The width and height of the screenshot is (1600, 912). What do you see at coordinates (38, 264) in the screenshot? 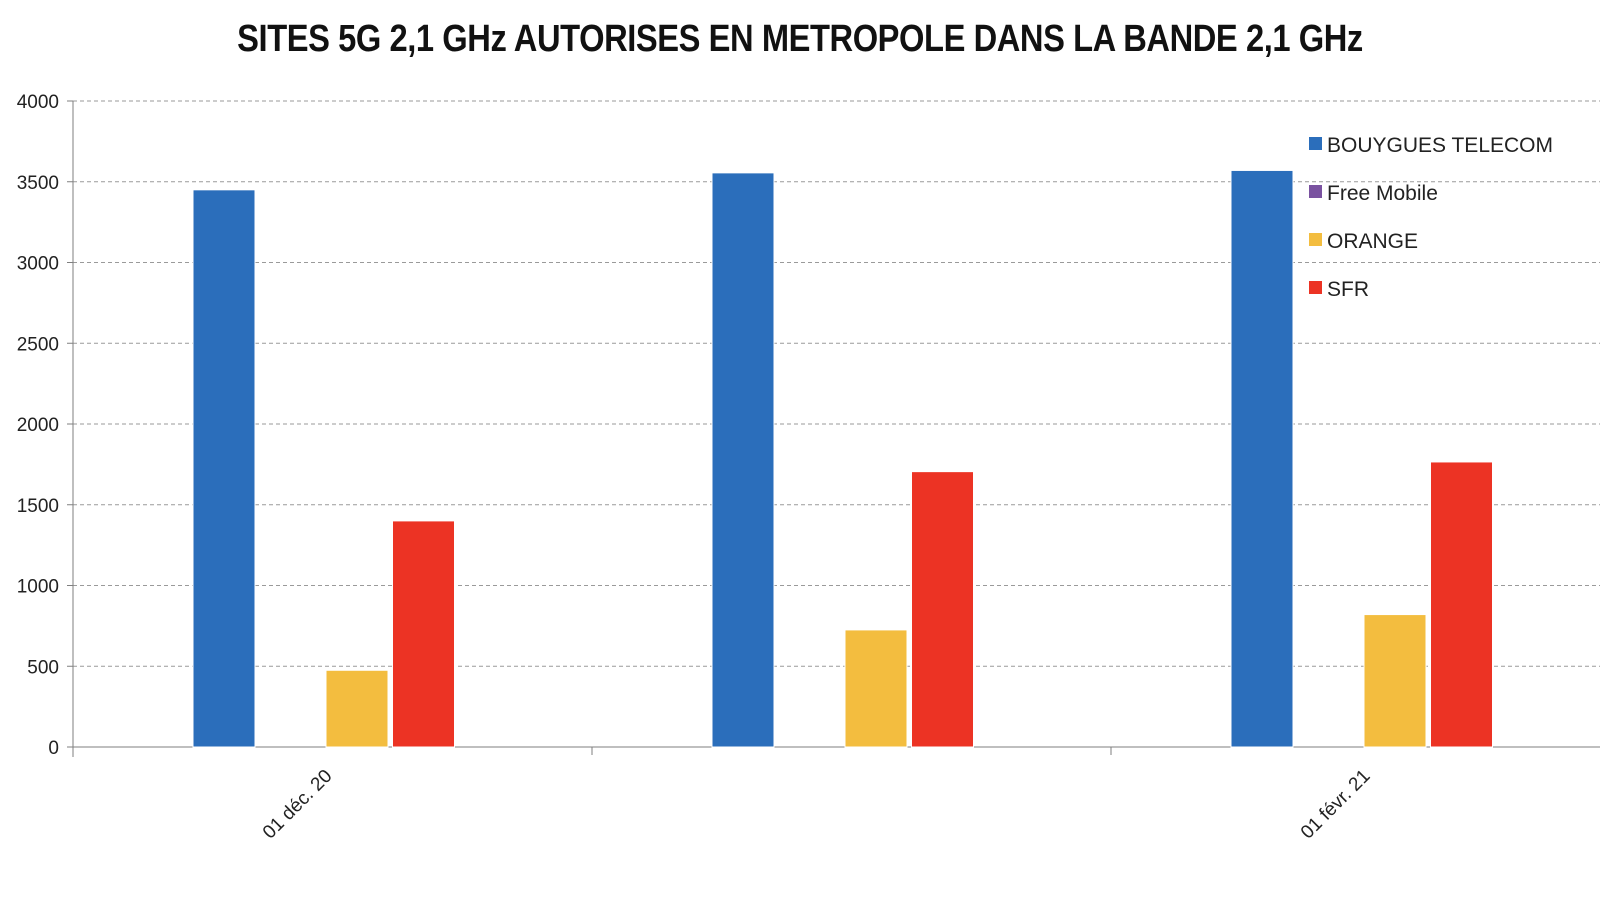
I see `y-tick-label: 3000` at bounding box center [38, 264].